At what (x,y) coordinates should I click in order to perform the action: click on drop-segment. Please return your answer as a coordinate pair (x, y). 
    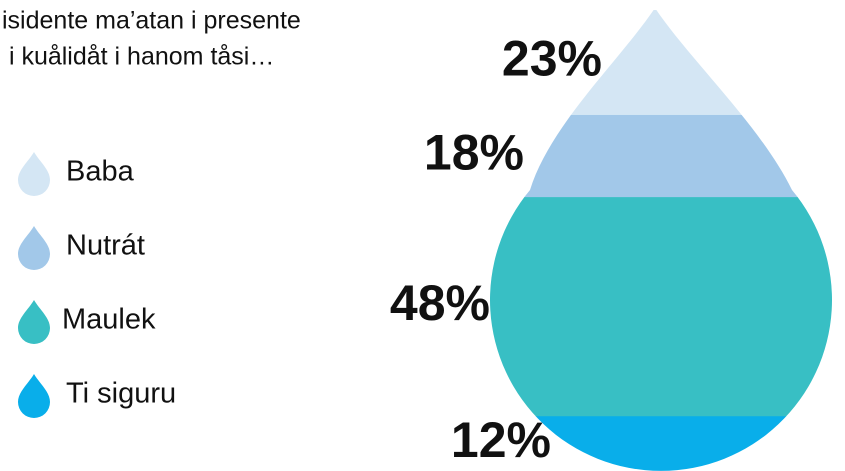
    Looking at the image, I should click on (661, 156).